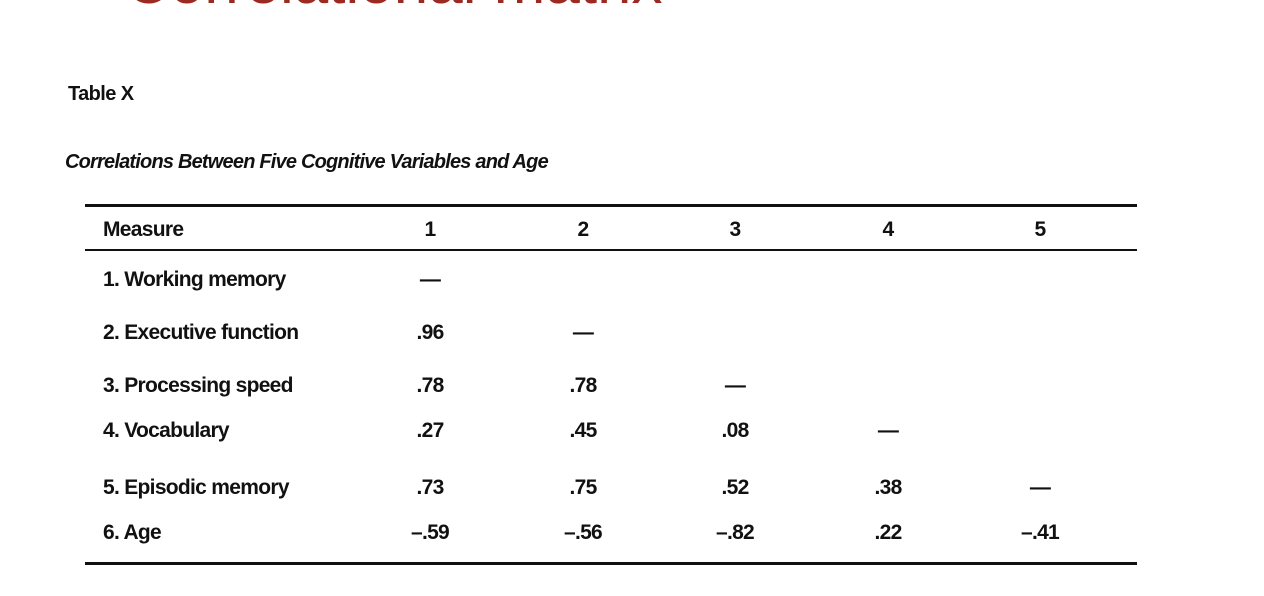  What do you see at coordinates (430, 532) in the screenshot?
I see `table-cell: –.59` at bounding box center [430, 532].